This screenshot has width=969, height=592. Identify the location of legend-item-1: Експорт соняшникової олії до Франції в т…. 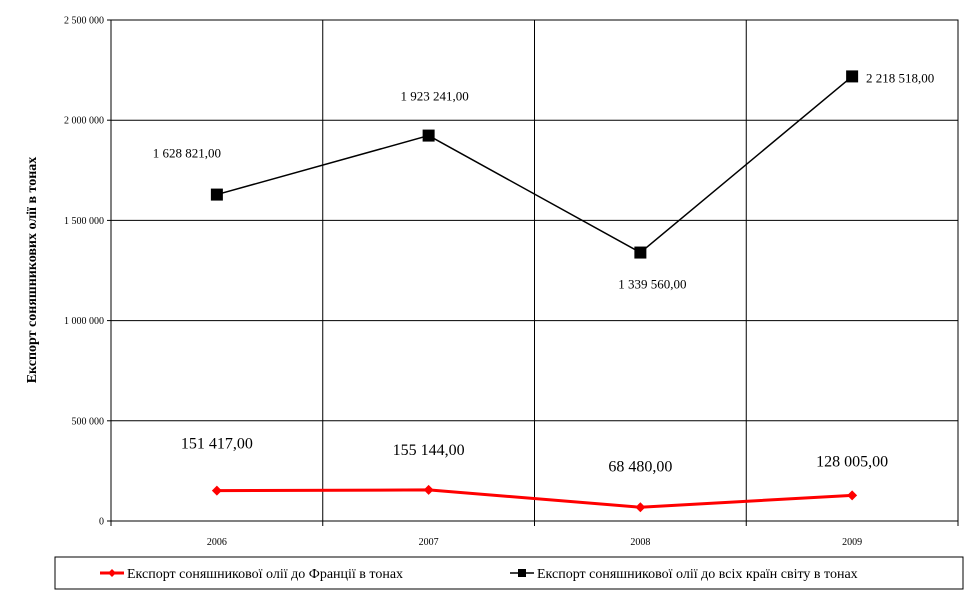
(251, 574).